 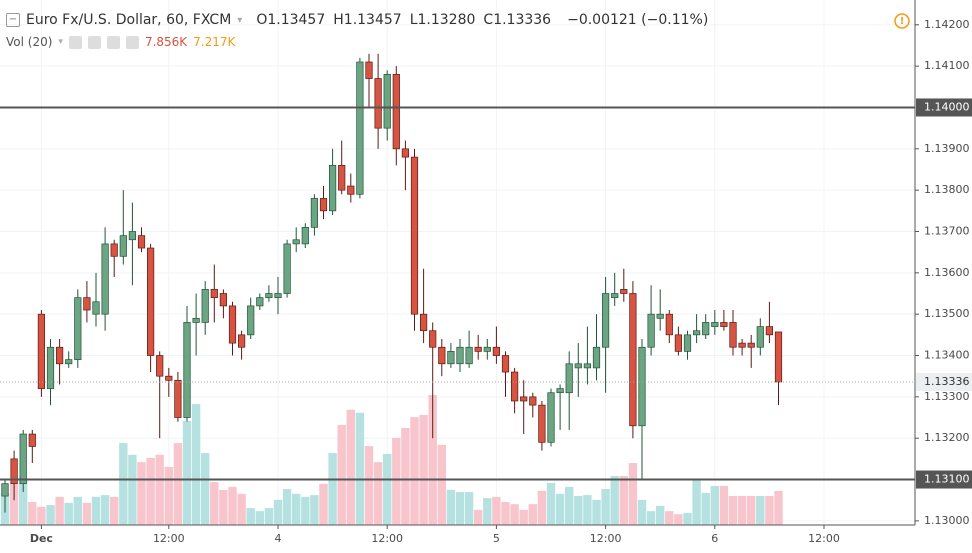 What do you see at coordinates (714, 538) in the screenshot?
I see `x-tick-label: 6` at bounding box center [714, 538].